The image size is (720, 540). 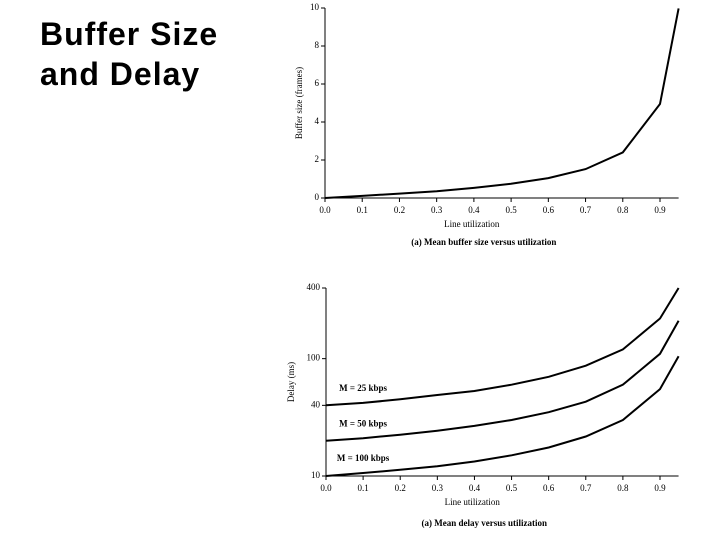 I want to click on y-tick-label: 40, so click(x=316, y=404).